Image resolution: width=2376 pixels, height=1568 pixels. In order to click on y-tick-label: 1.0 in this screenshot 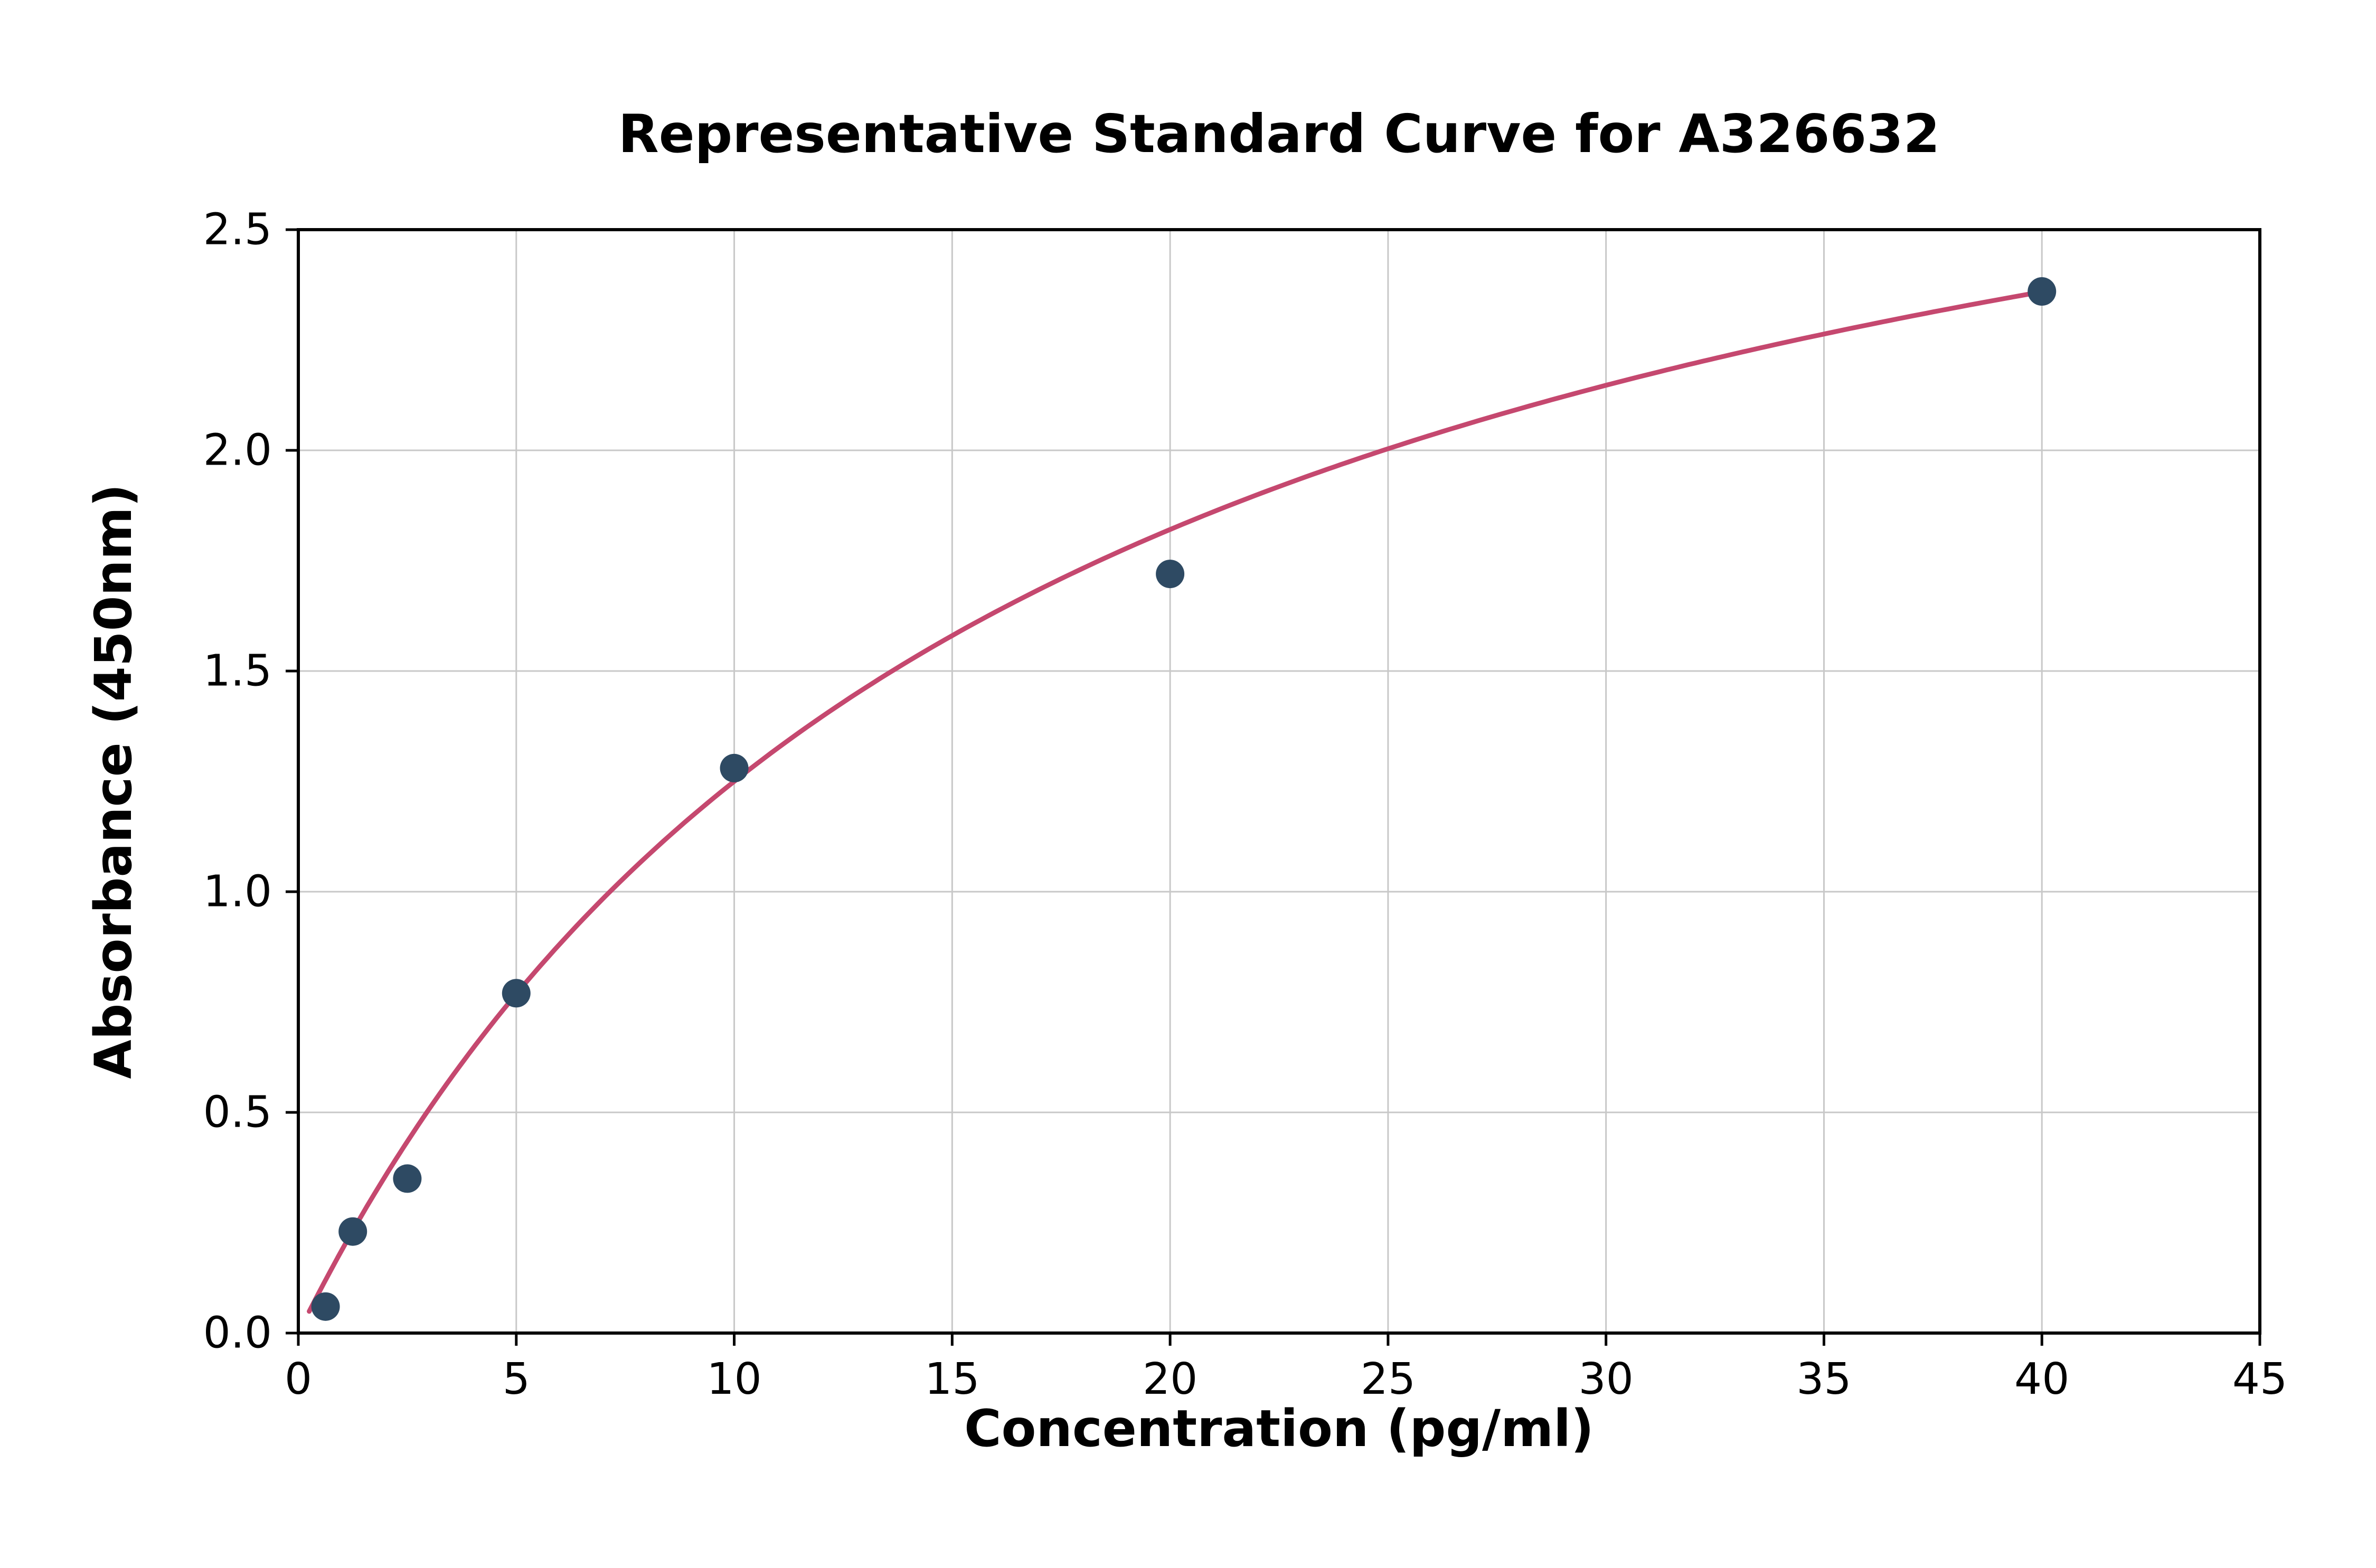, I will do `click(237, 892)`.